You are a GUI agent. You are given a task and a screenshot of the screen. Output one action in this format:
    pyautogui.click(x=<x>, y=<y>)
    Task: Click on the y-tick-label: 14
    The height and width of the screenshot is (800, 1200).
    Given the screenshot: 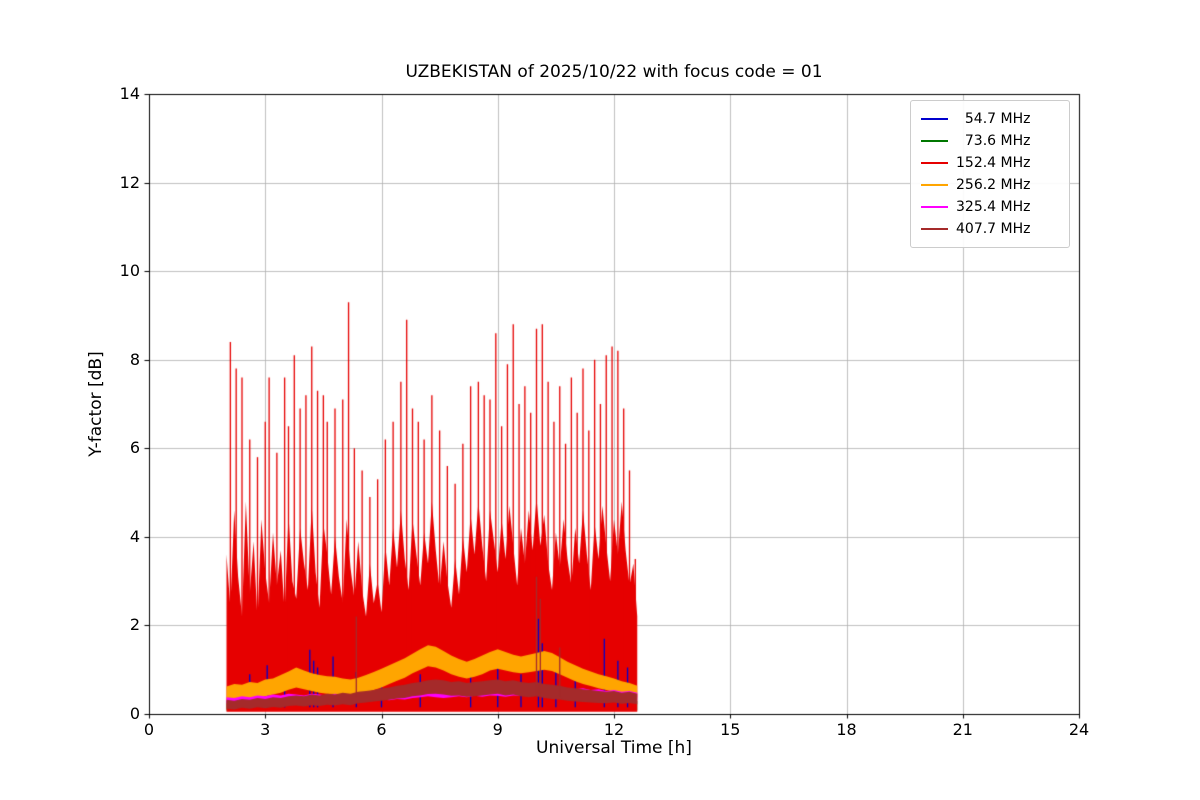 What is the action you would take?
    pyautogui.click(x=129, y=93)
    